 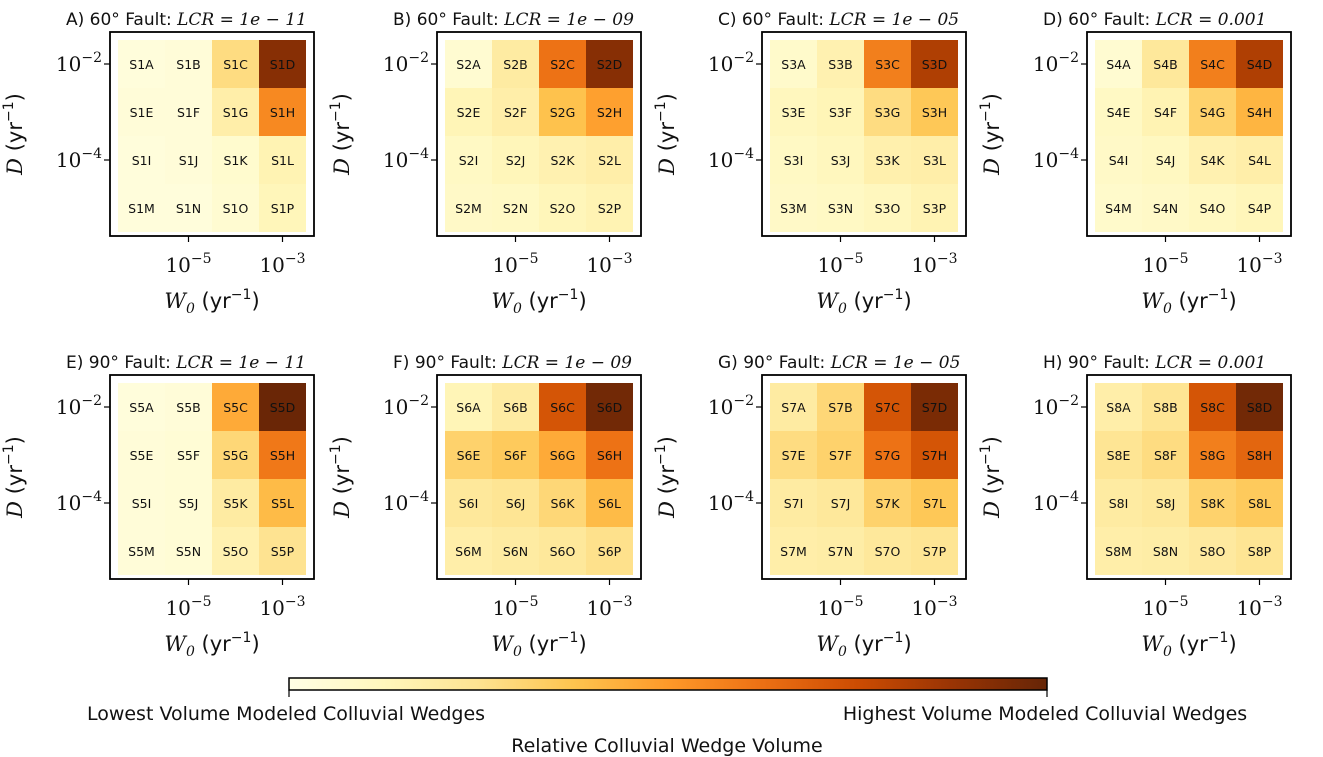 What do you see at coordinates (840, 208) in the screenshot?
I see `cell-label: S3N` at bounding box center [840, 208].